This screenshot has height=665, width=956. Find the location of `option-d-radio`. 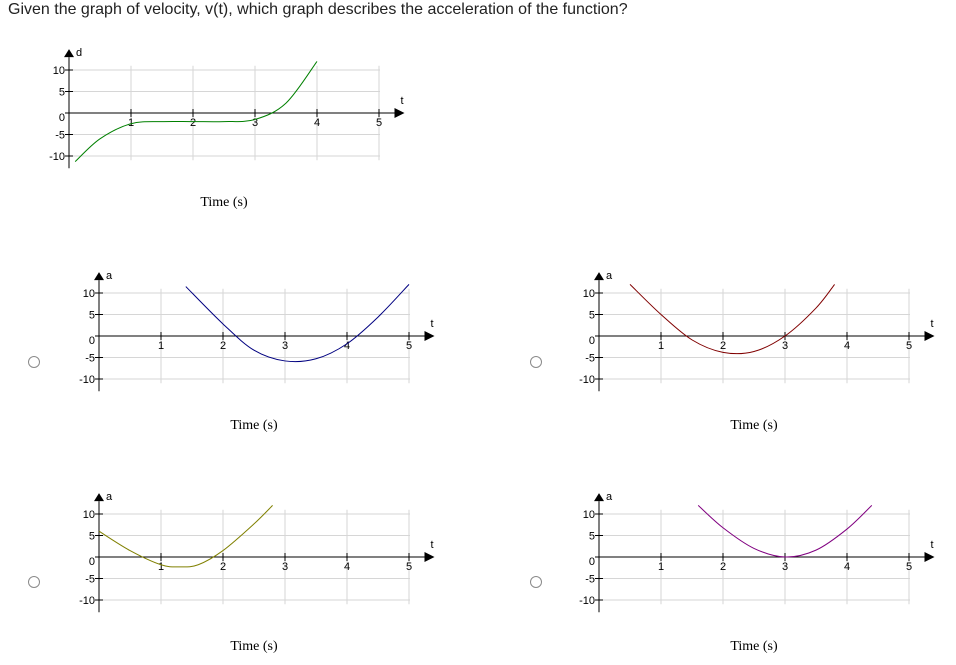

option-d-radio is located at coordinates (536, 582).